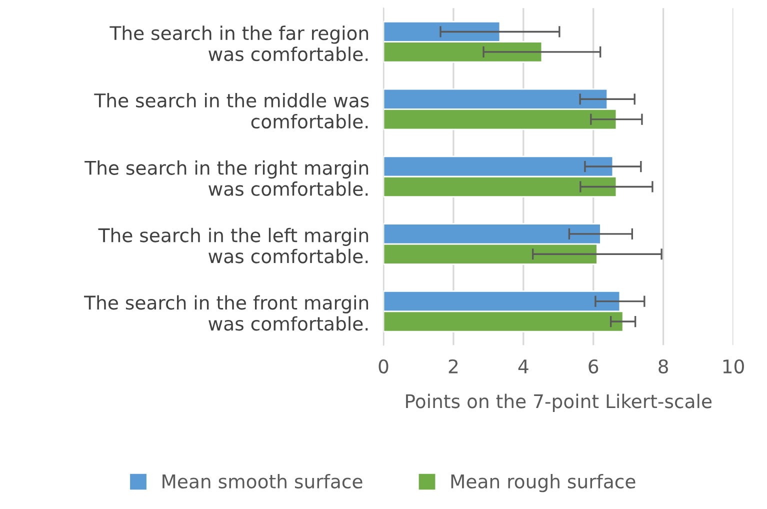 This screenshot has width=767, height=509. I want to click on x-axis-title: Points on the 7-point Likert-scale, so click(559, 403).